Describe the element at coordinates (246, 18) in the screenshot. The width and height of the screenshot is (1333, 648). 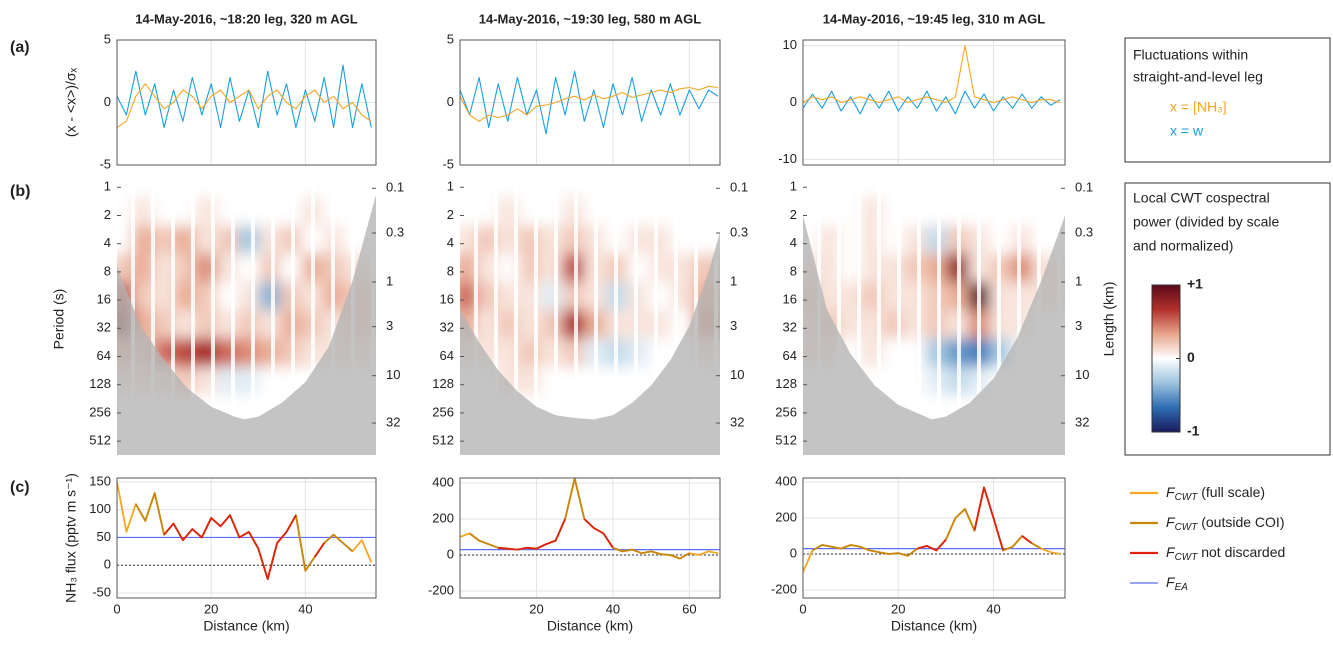
I see `chart-title: 14-May-2016, ~18:20 leg, 320 m AGL` at that location.